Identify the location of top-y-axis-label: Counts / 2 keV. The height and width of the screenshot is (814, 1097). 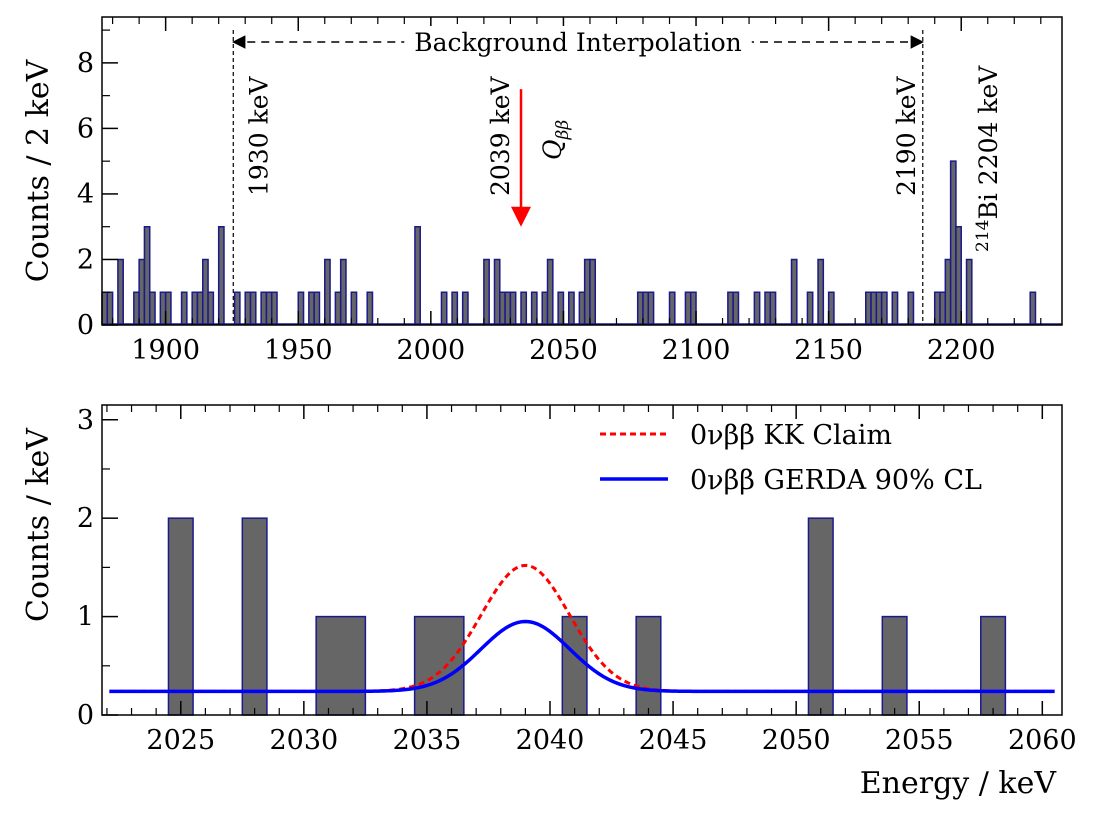
(38, 170).